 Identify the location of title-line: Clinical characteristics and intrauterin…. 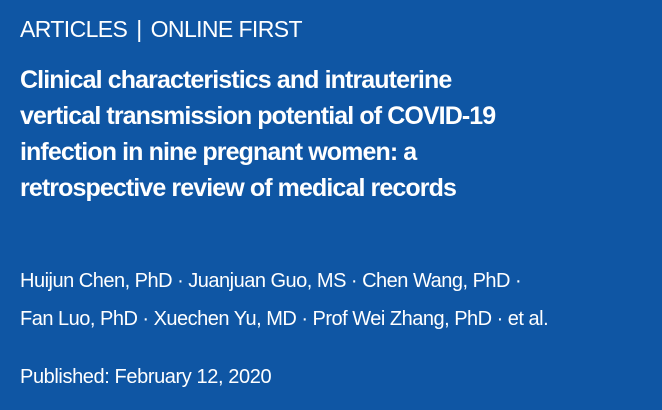
(236, 80).